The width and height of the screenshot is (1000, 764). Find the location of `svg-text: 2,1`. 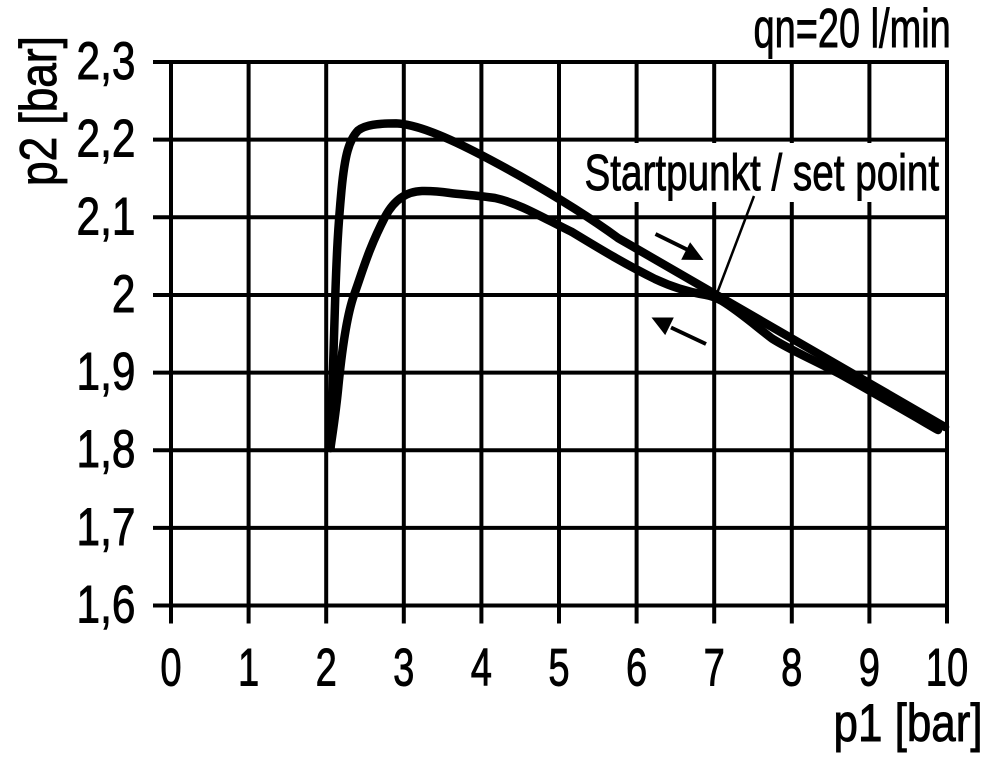

svg-text: 2,1 is located at coordinates (106, 217).